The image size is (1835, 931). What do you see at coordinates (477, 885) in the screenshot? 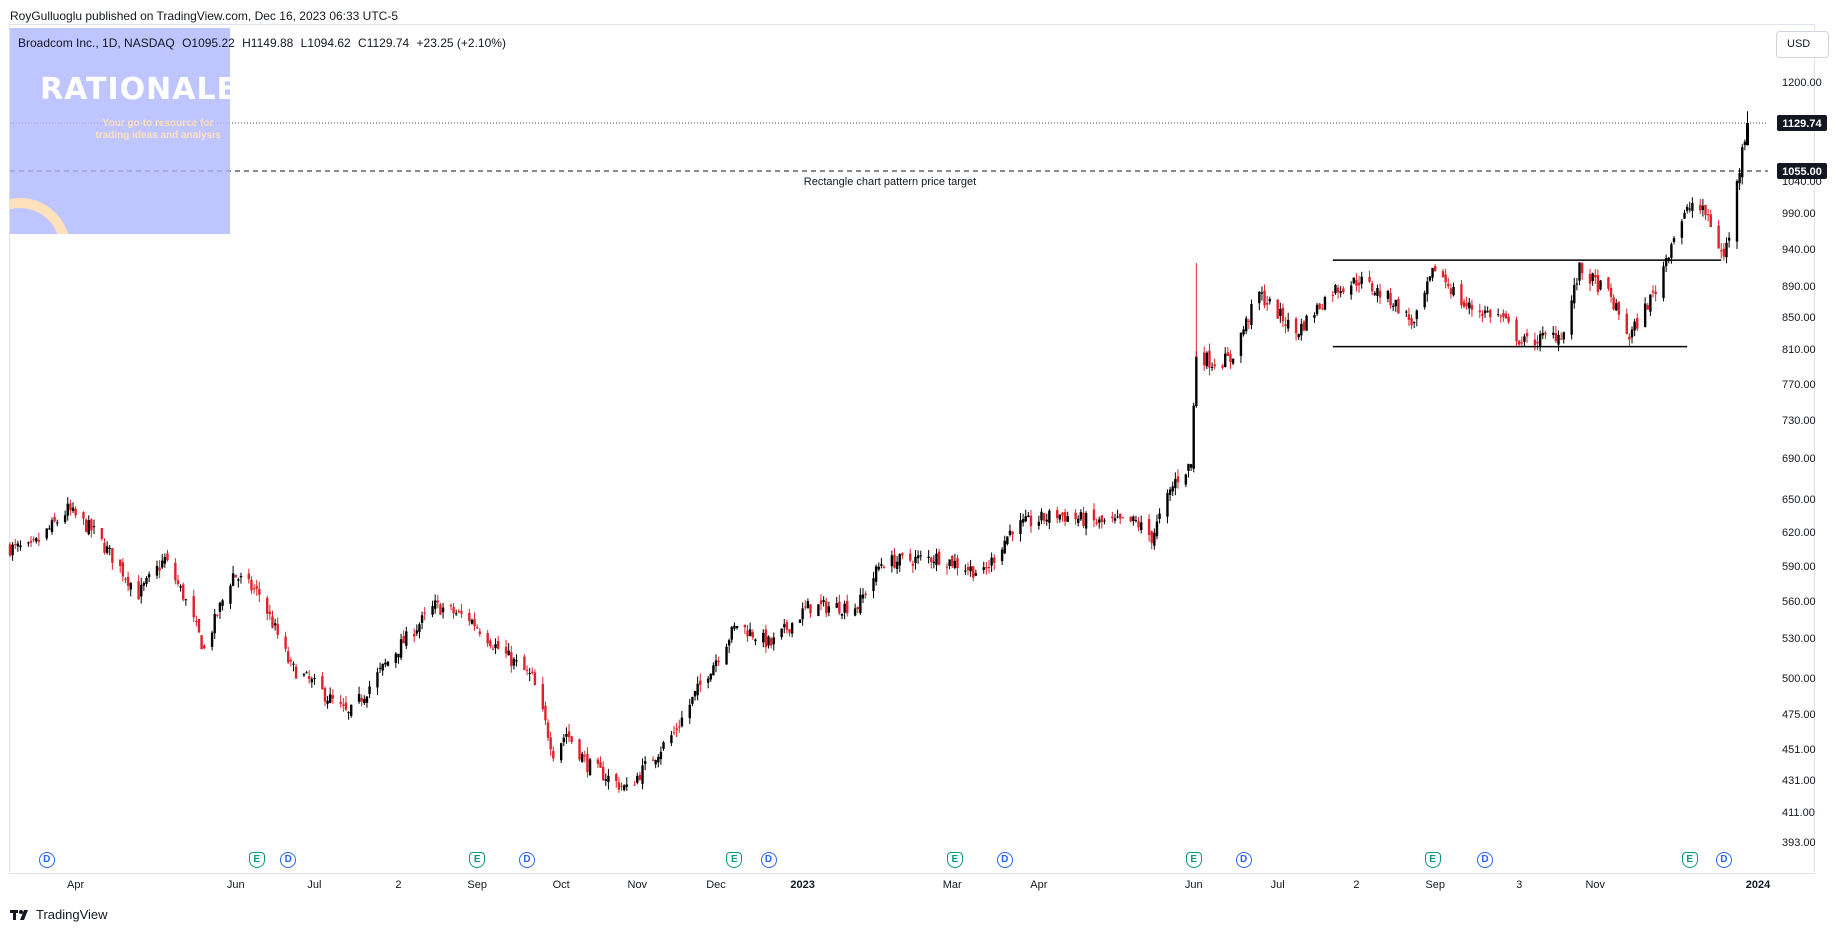
I see `x-tick-label: Sep` at bounding box center [477, 885].